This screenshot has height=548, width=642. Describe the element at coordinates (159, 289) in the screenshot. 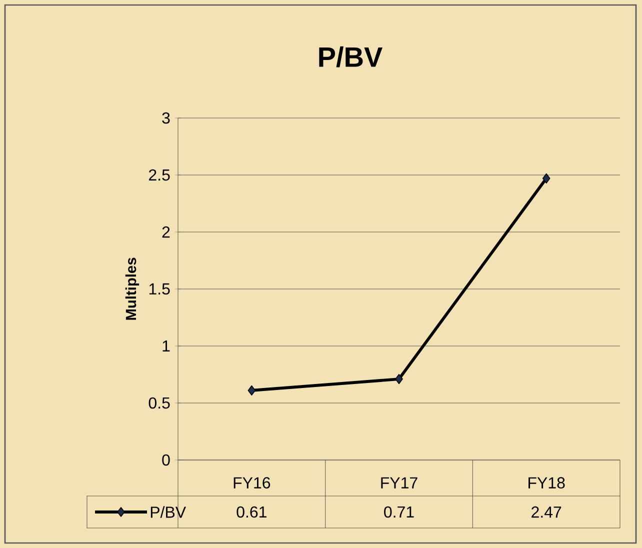

I see `y-tick-label: 1.5` at that location.